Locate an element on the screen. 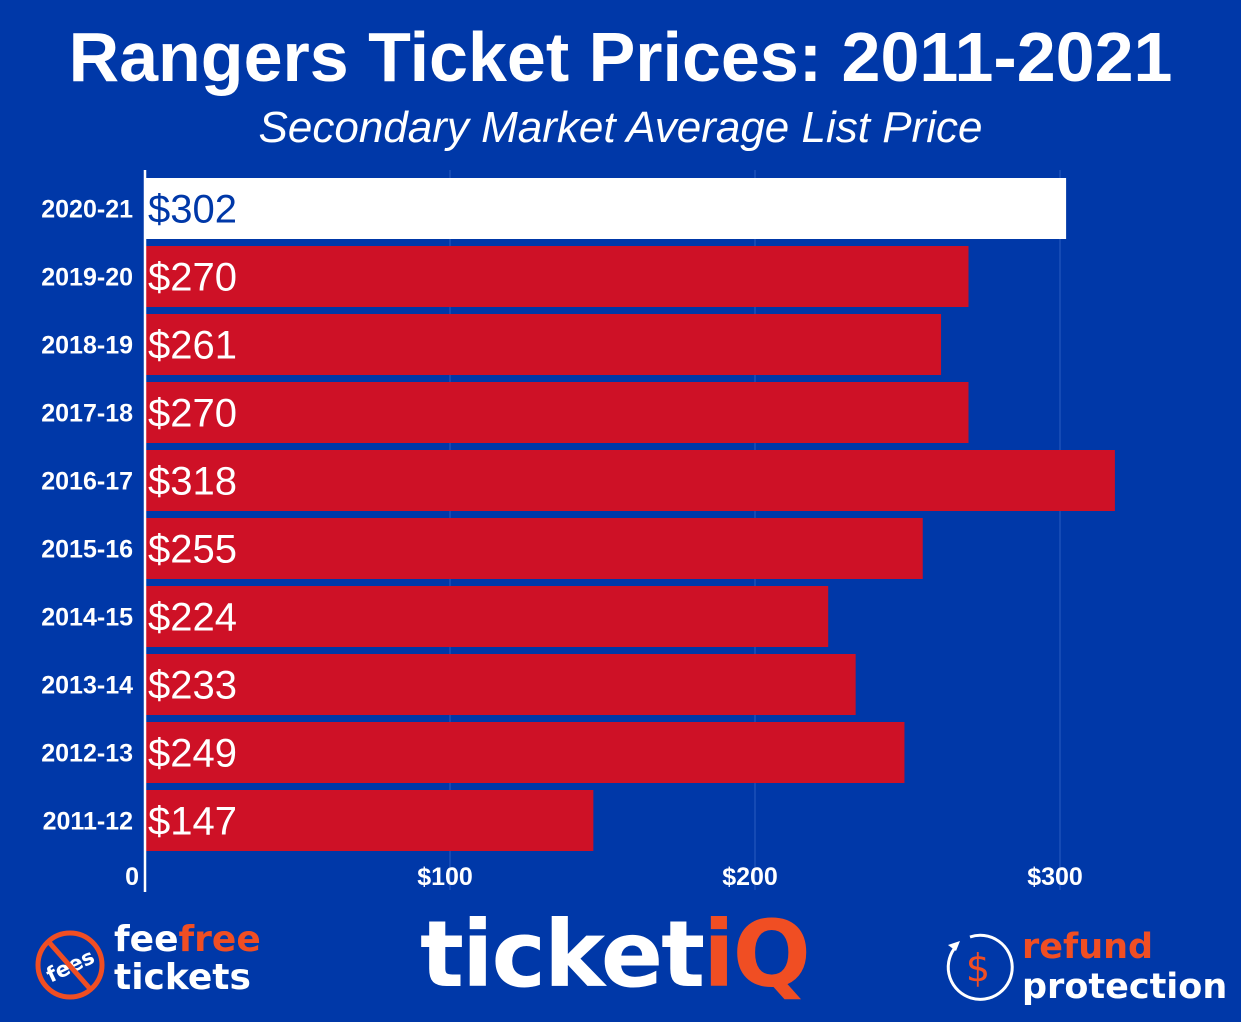 Image resolution: width=1241 pixels, height=1022 pixels. x-tick-label: $300 is located at coordinates (1055, 877).